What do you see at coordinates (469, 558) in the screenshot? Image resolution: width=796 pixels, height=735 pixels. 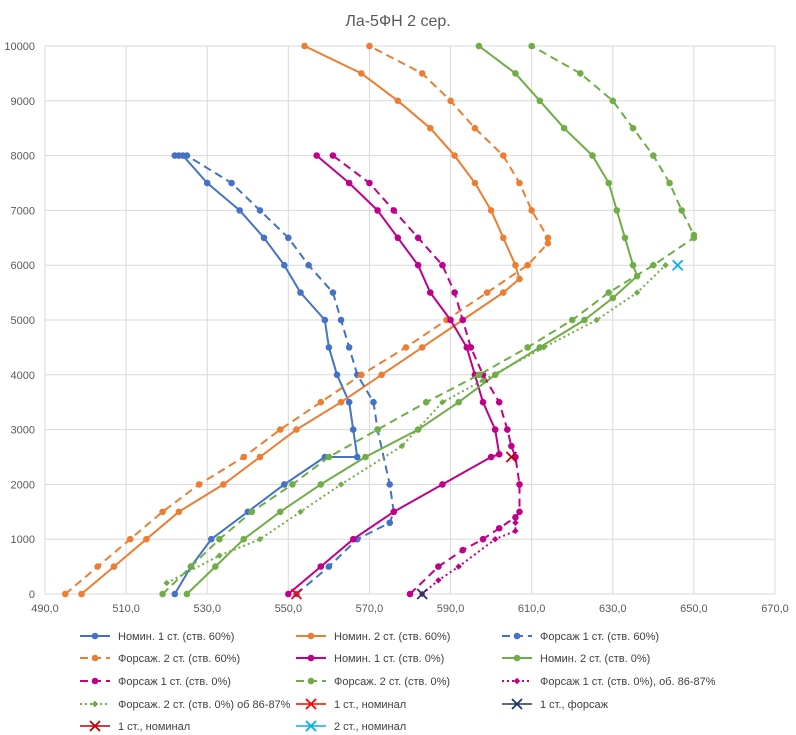 I see `series-line` at bounding box center [469, 558].